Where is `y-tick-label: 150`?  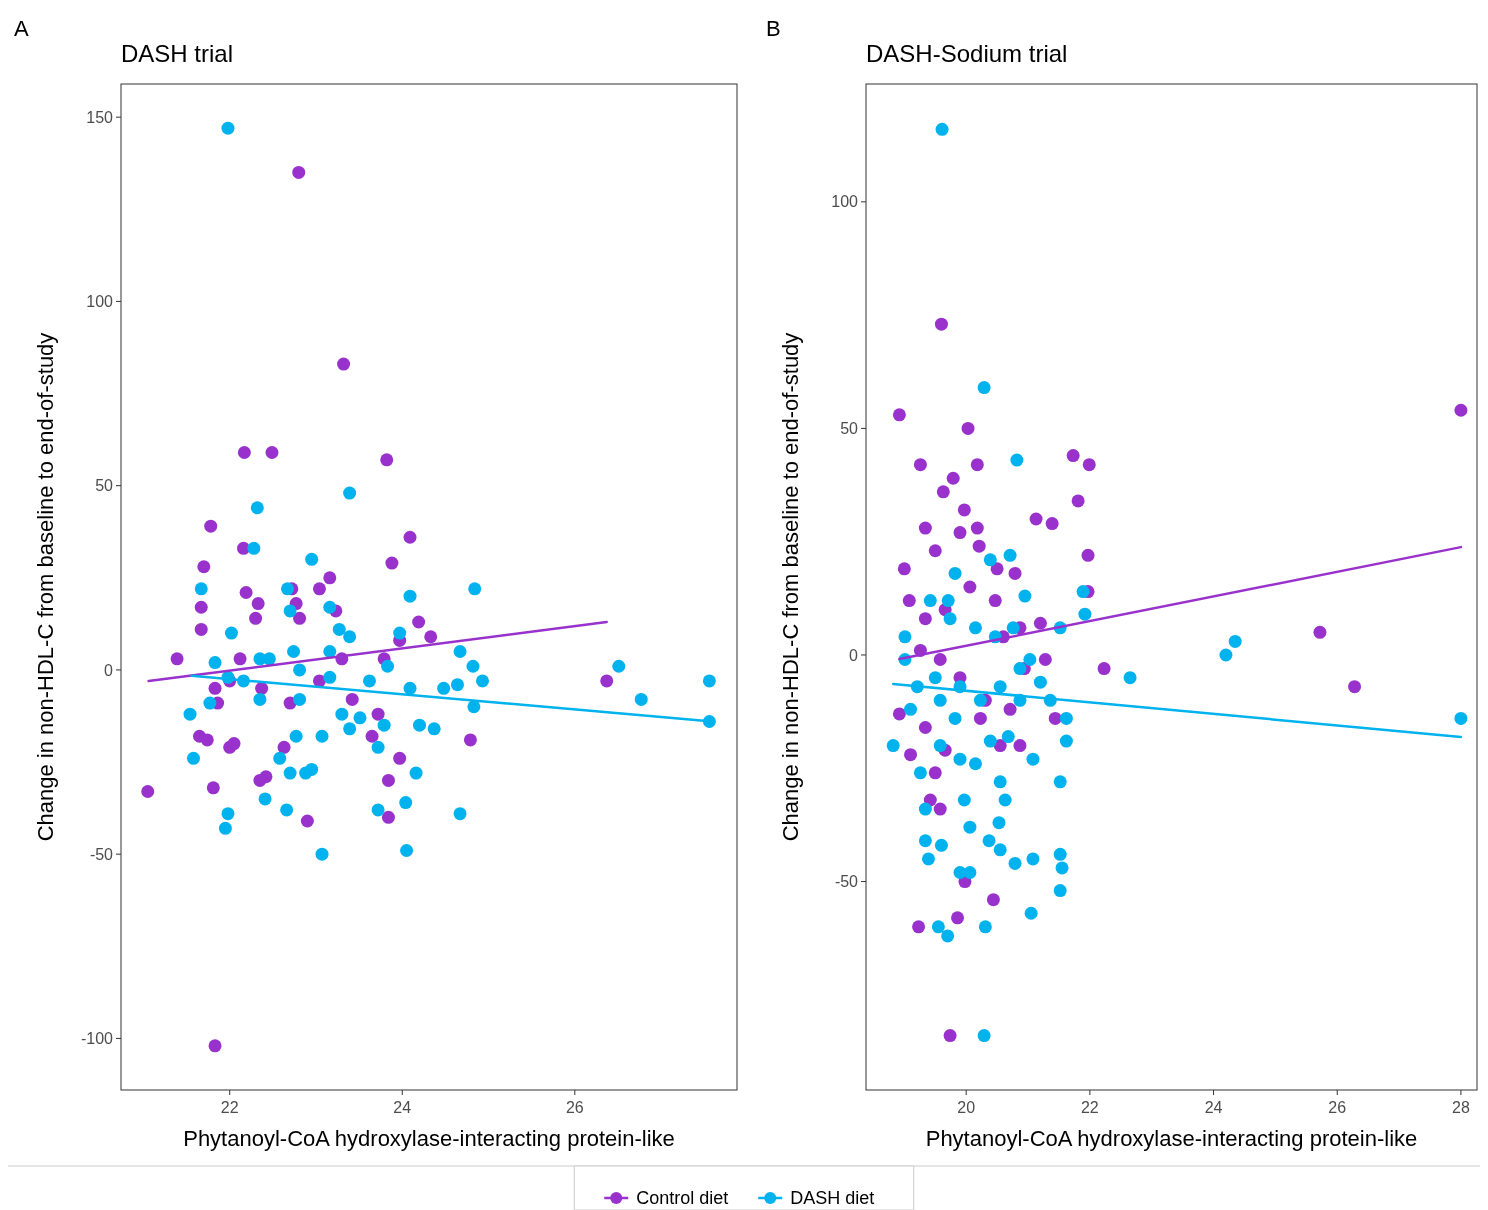 y-tick-label: 150 is located at coordinates (100, 117).